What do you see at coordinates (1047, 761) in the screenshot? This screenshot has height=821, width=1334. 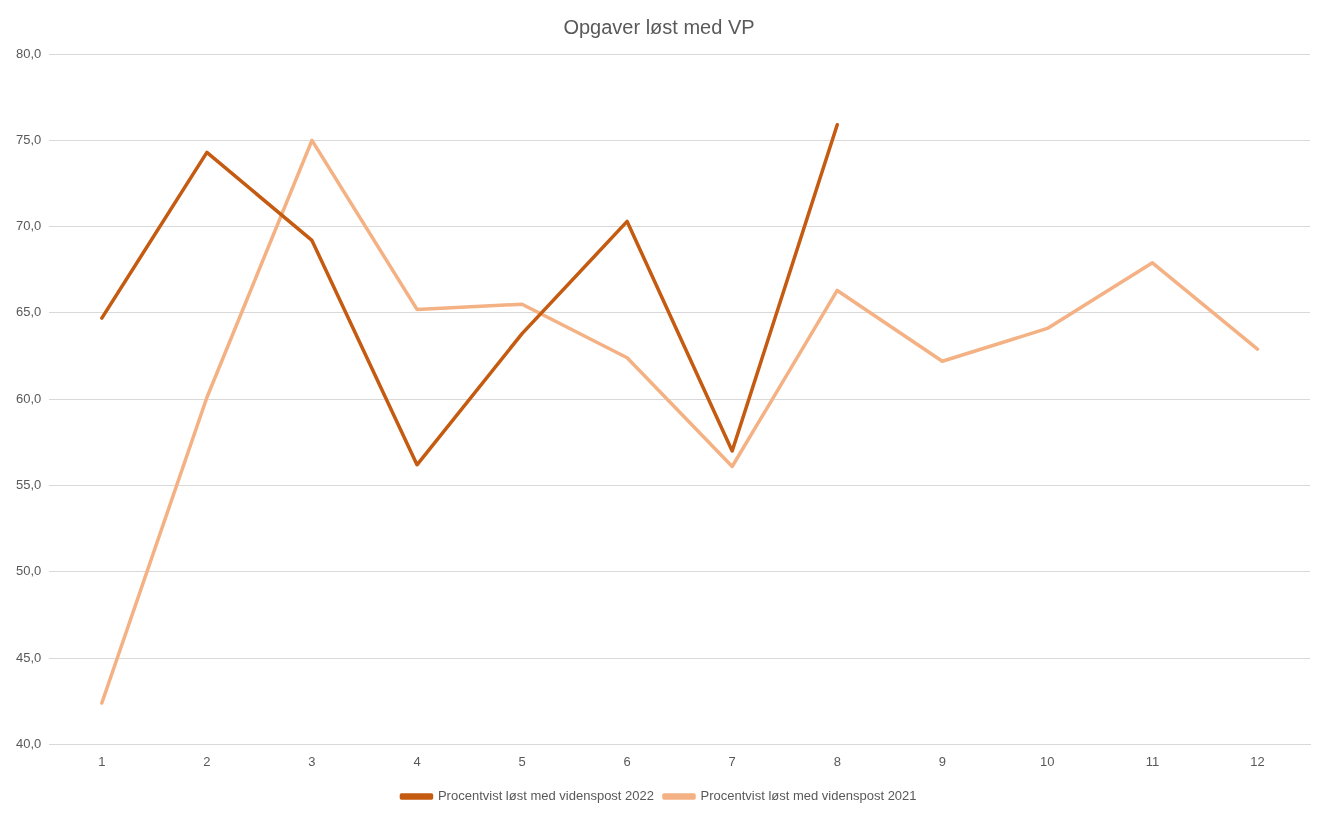 I see `x-tick-label: 10` at bounding box center [1047, 761].